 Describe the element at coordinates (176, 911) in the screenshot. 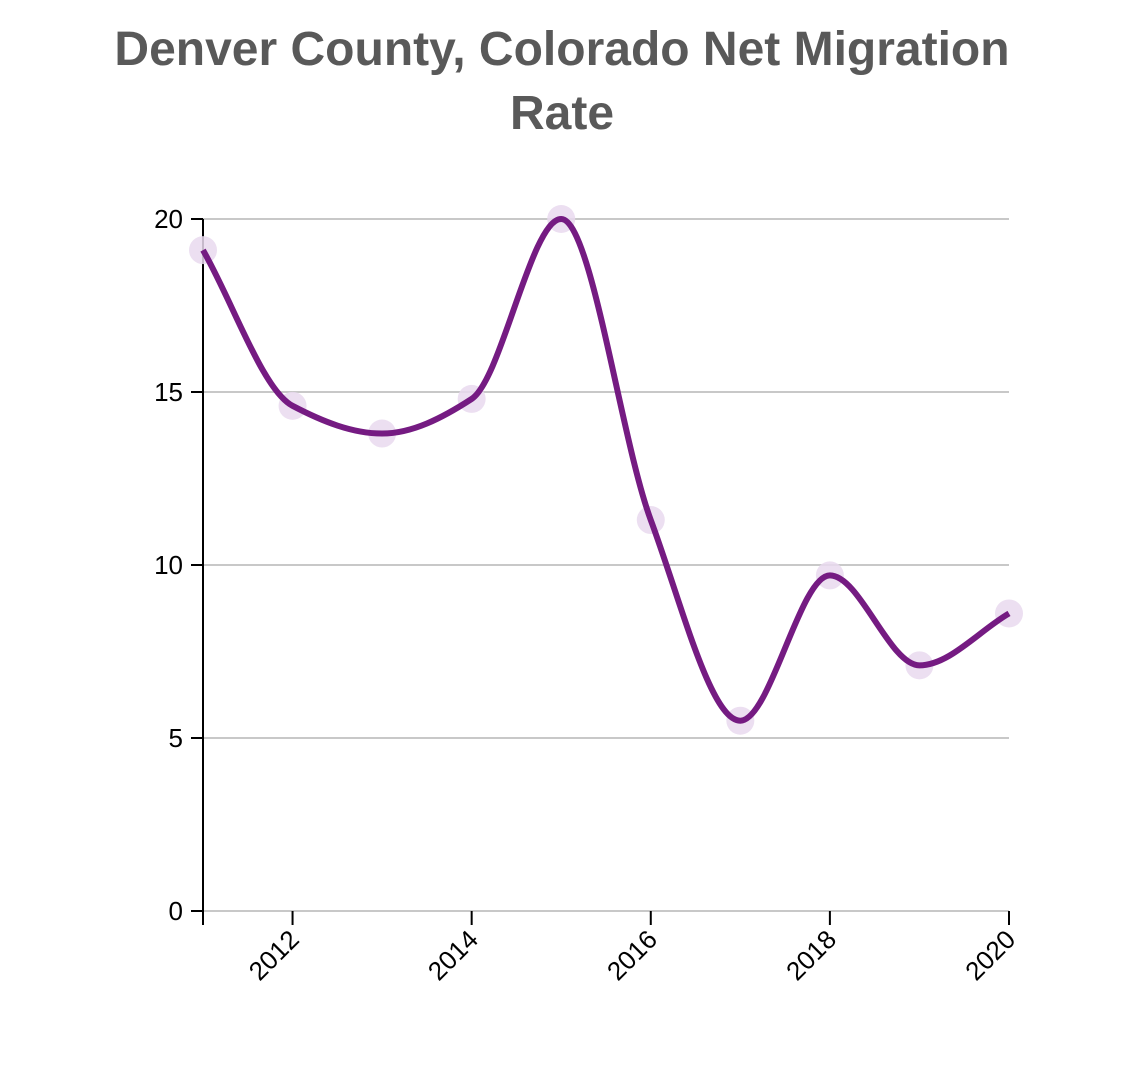

I see `y-tick-label-0: 0` at that location.